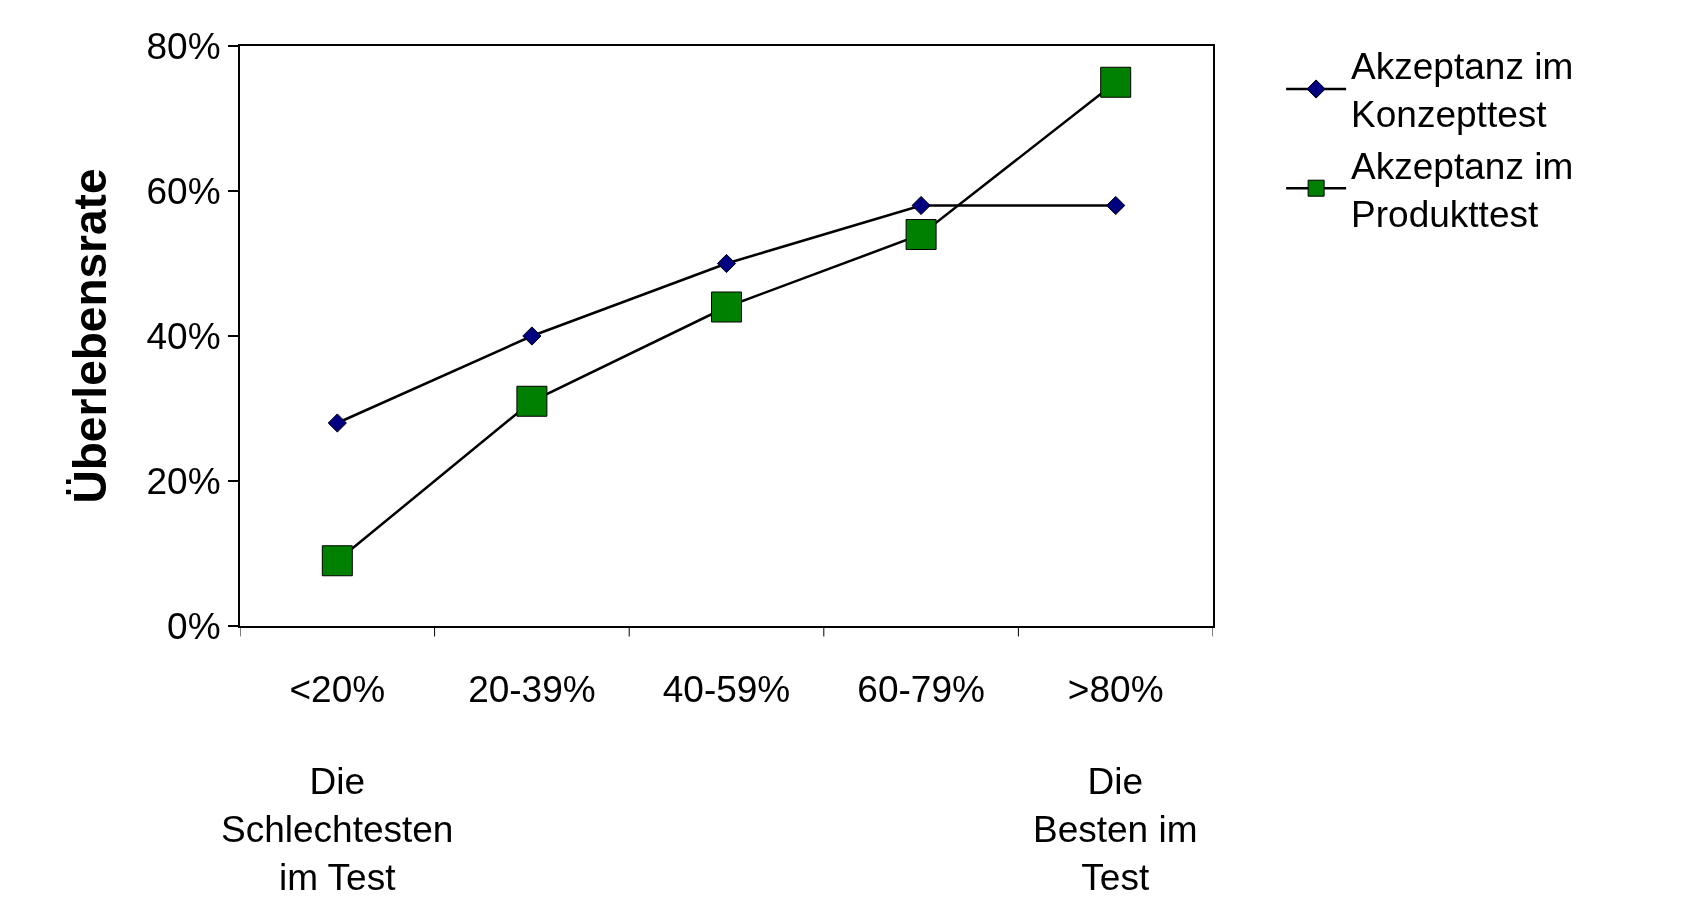 The image size is (1692, 909). I want to click on y-tick-label: 0%, so click(194, 626).